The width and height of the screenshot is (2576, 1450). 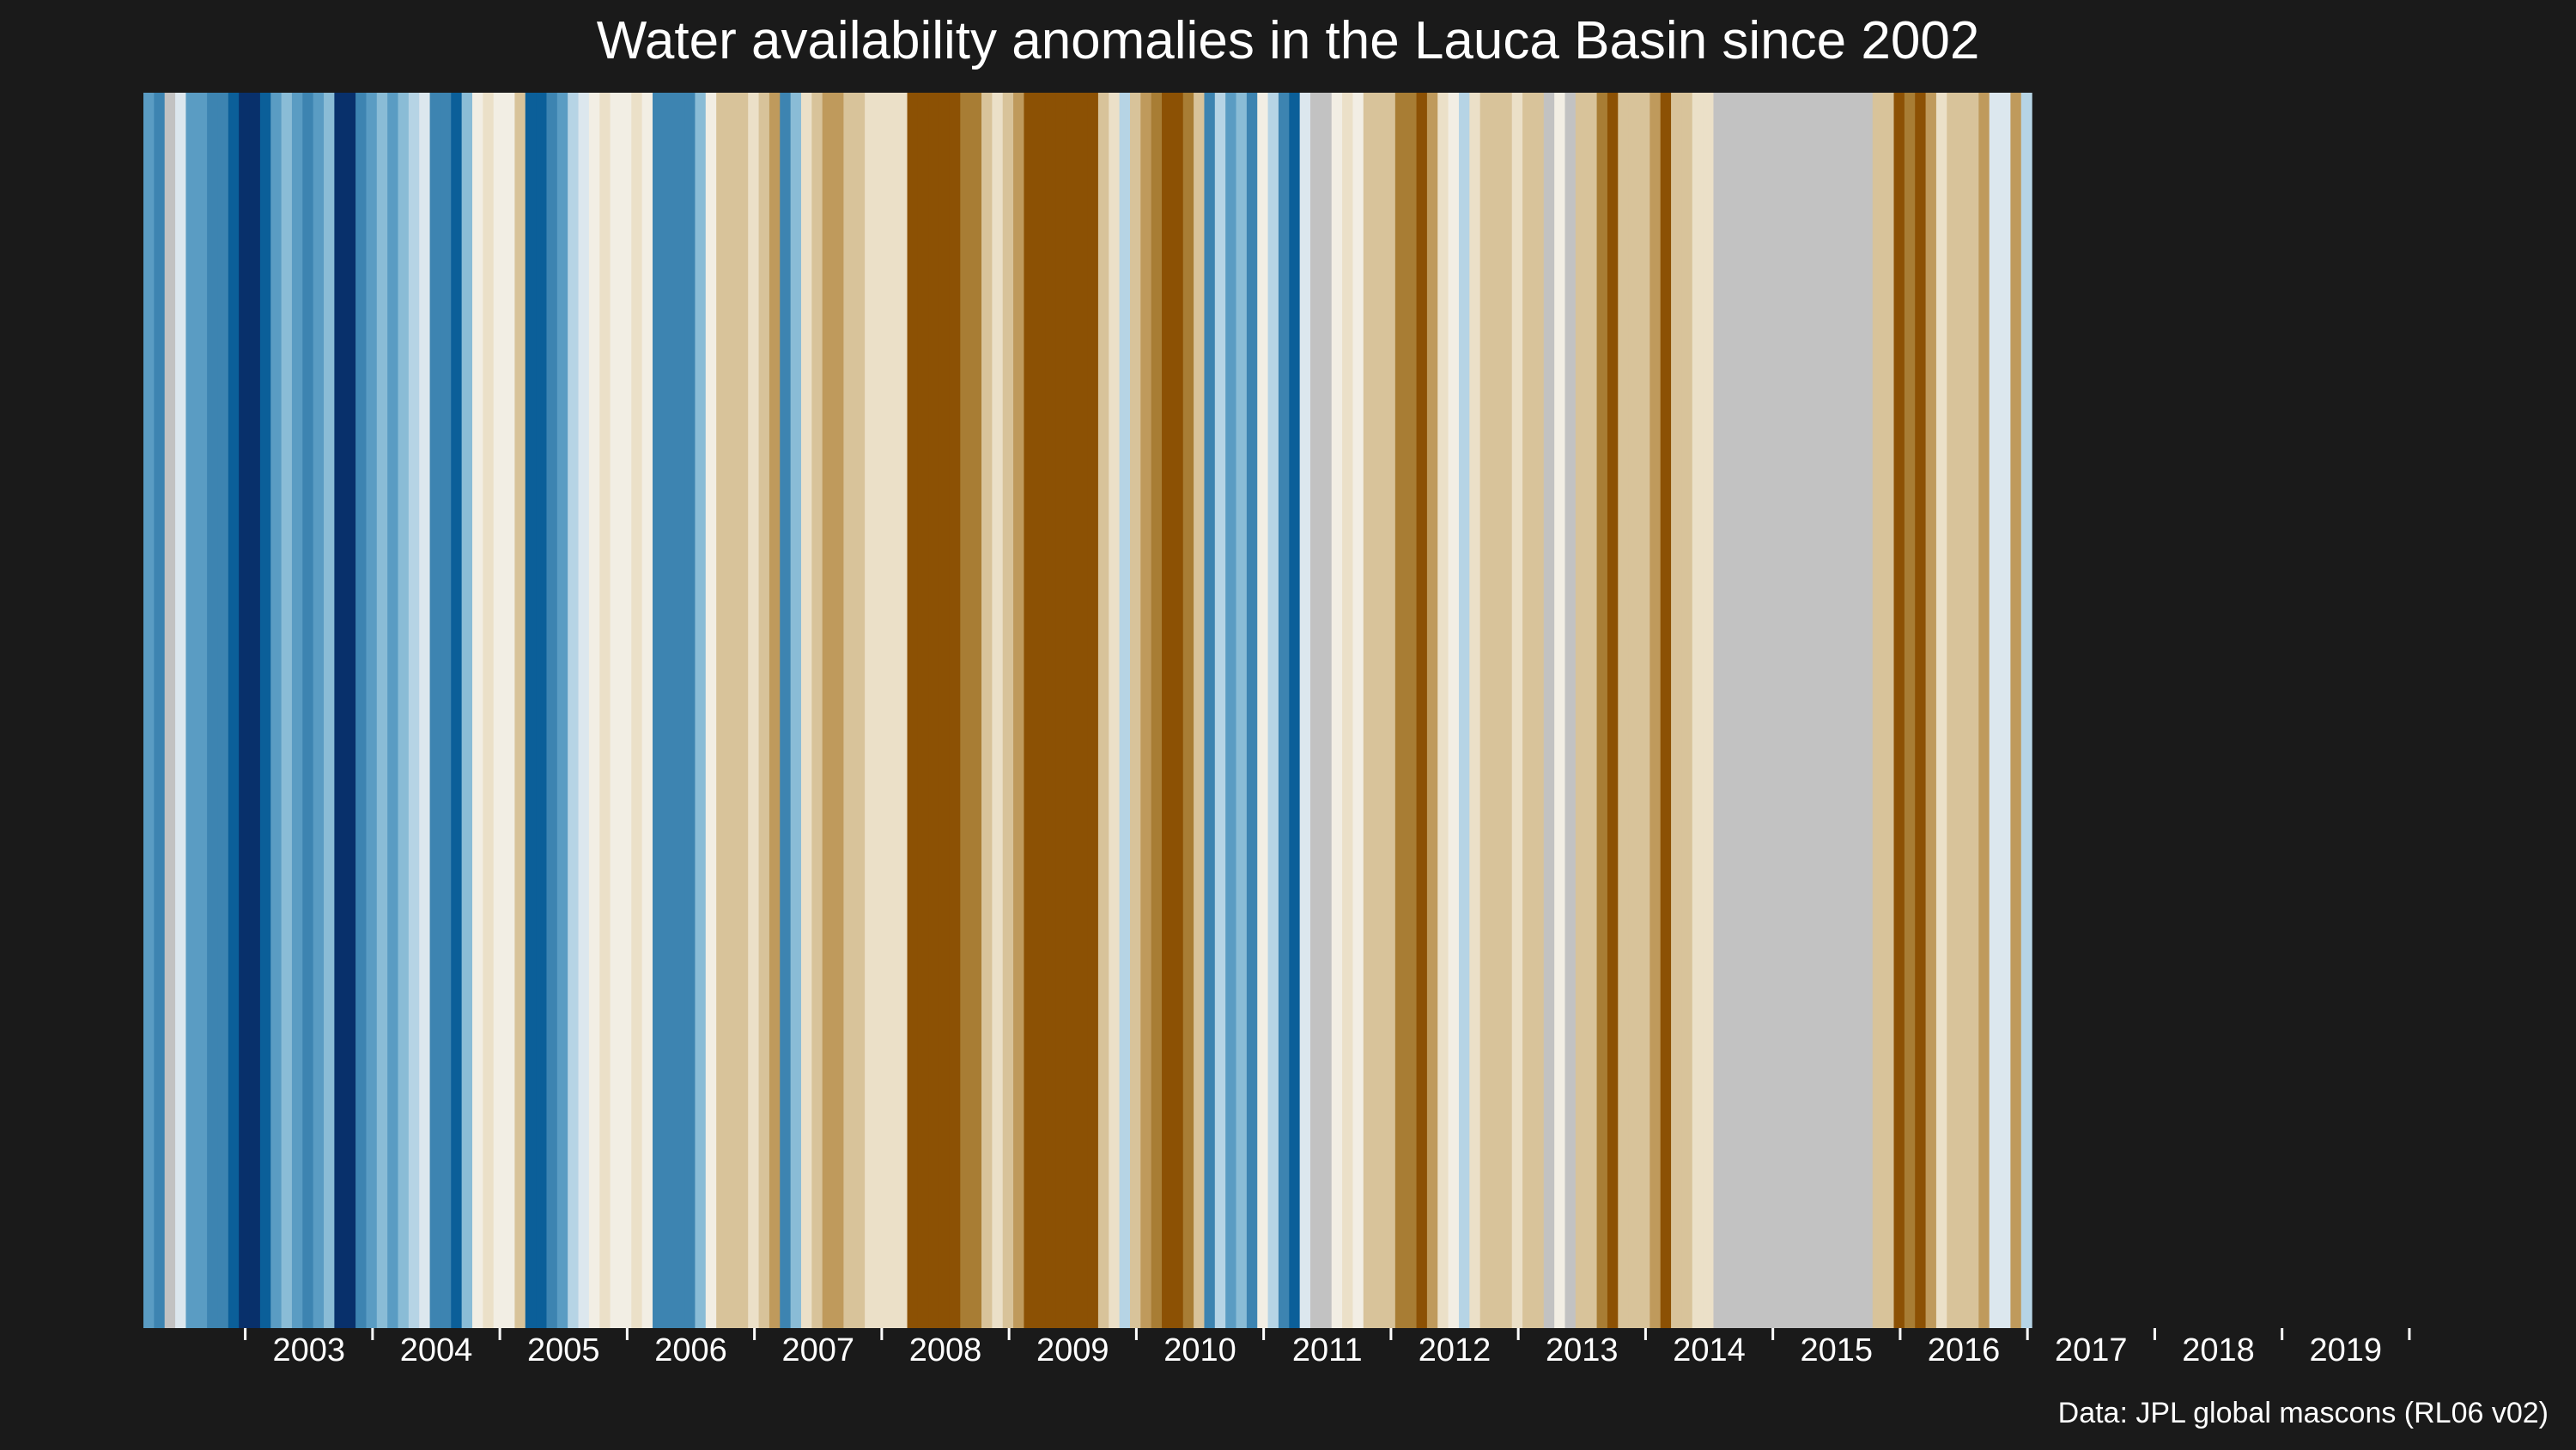 What do you see at coordinates (2091, 1350) in the screenshot?
I see `x-tick-label: 2017` at bounding box center [2091, 1350].